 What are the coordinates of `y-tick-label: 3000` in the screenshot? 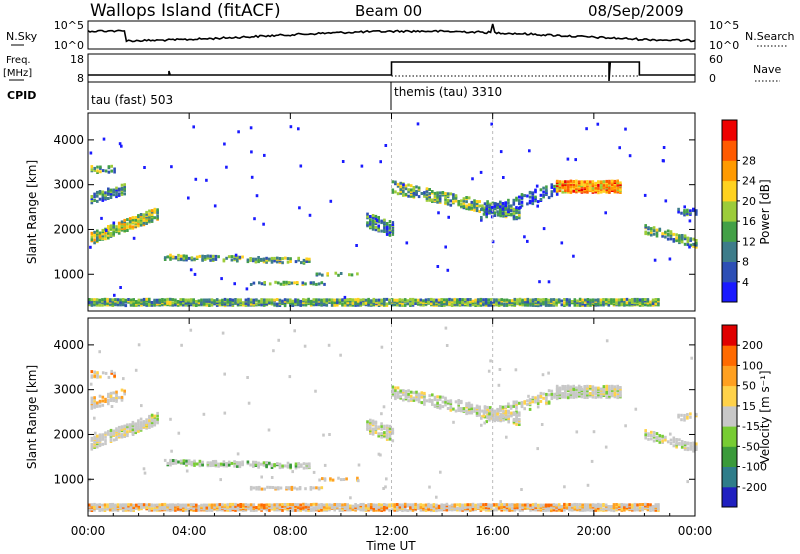 It's located at (68, 185).